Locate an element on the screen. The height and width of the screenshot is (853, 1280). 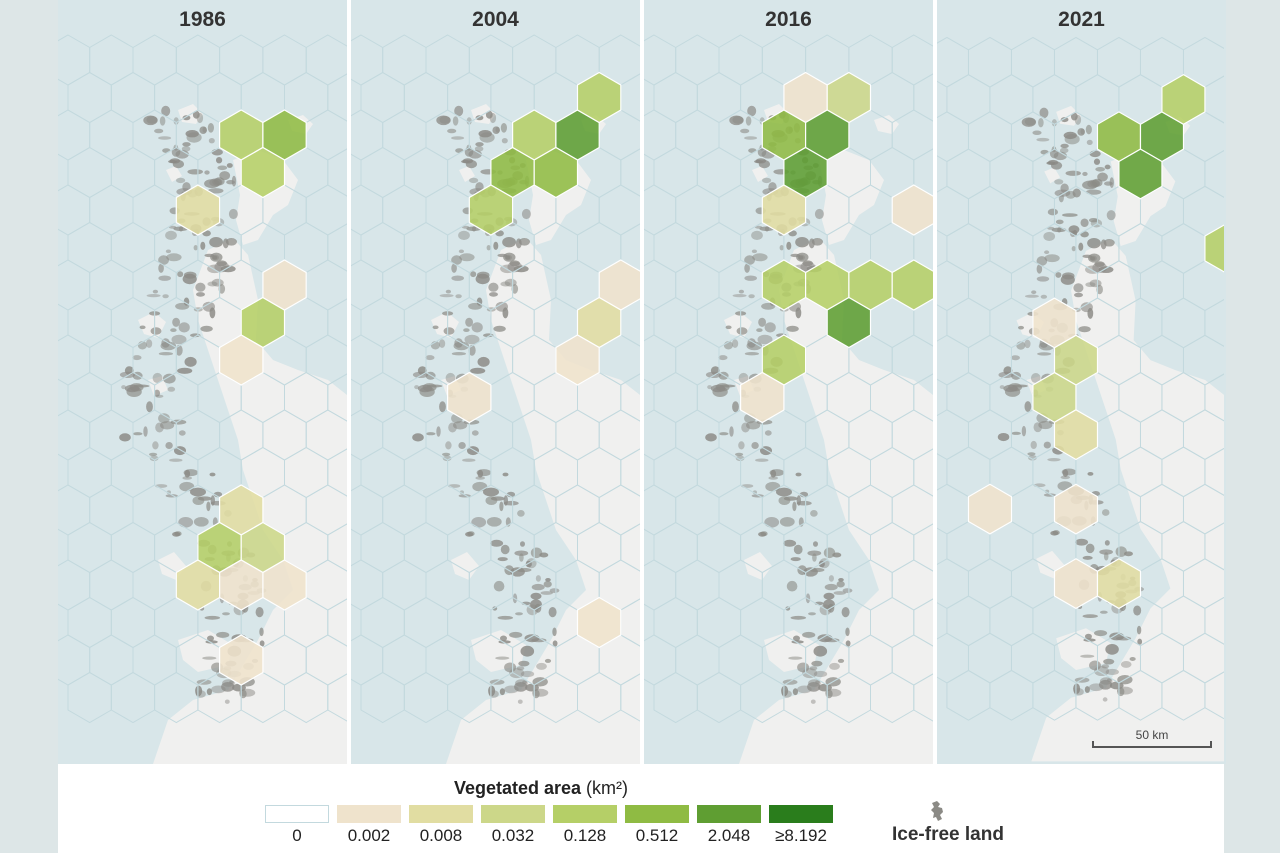
legend-title: Vegetated area (km²) is located at coordinates (541, 788).